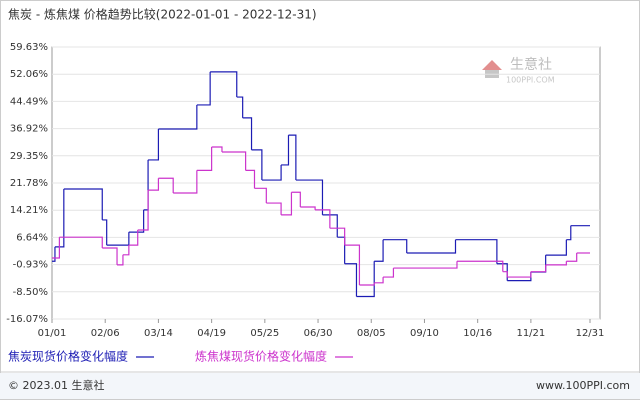 This screenshot has width=640, height=400. I want to click on y-tick-label: 29.35%, so click(29, 156).